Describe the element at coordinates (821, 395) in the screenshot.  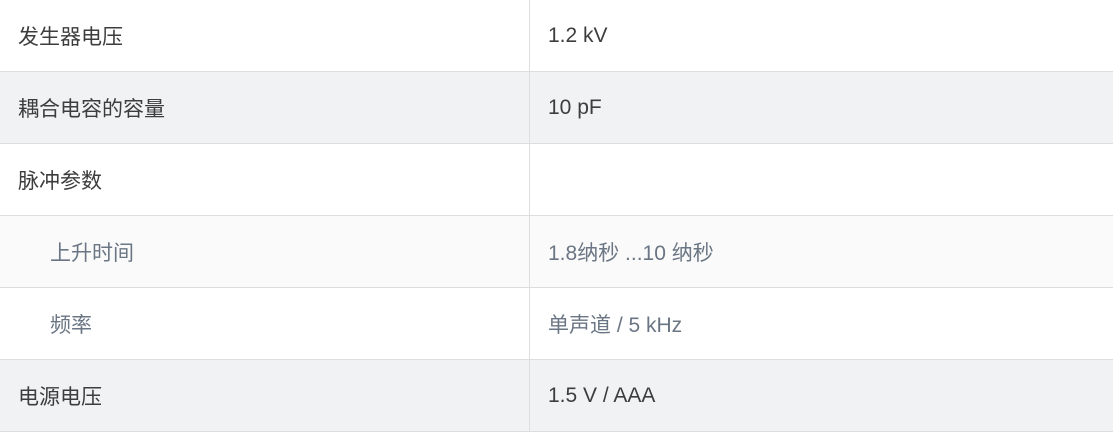
I see `row-value: 1.5 V / AAA` at that location.